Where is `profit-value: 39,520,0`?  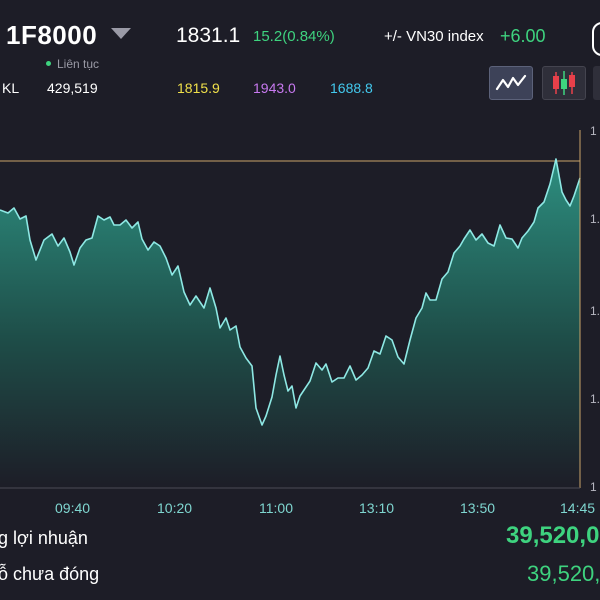
profit-value: 39,520,0 is located at coordinates (553, 535).